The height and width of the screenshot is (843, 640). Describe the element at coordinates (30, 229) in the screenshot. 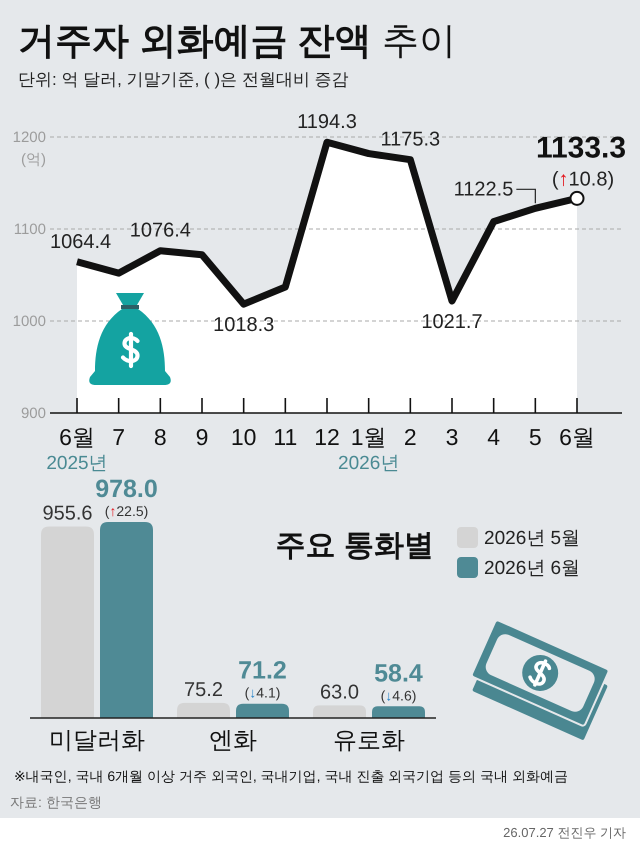

I see `y-tick-label: 1100` at that location.